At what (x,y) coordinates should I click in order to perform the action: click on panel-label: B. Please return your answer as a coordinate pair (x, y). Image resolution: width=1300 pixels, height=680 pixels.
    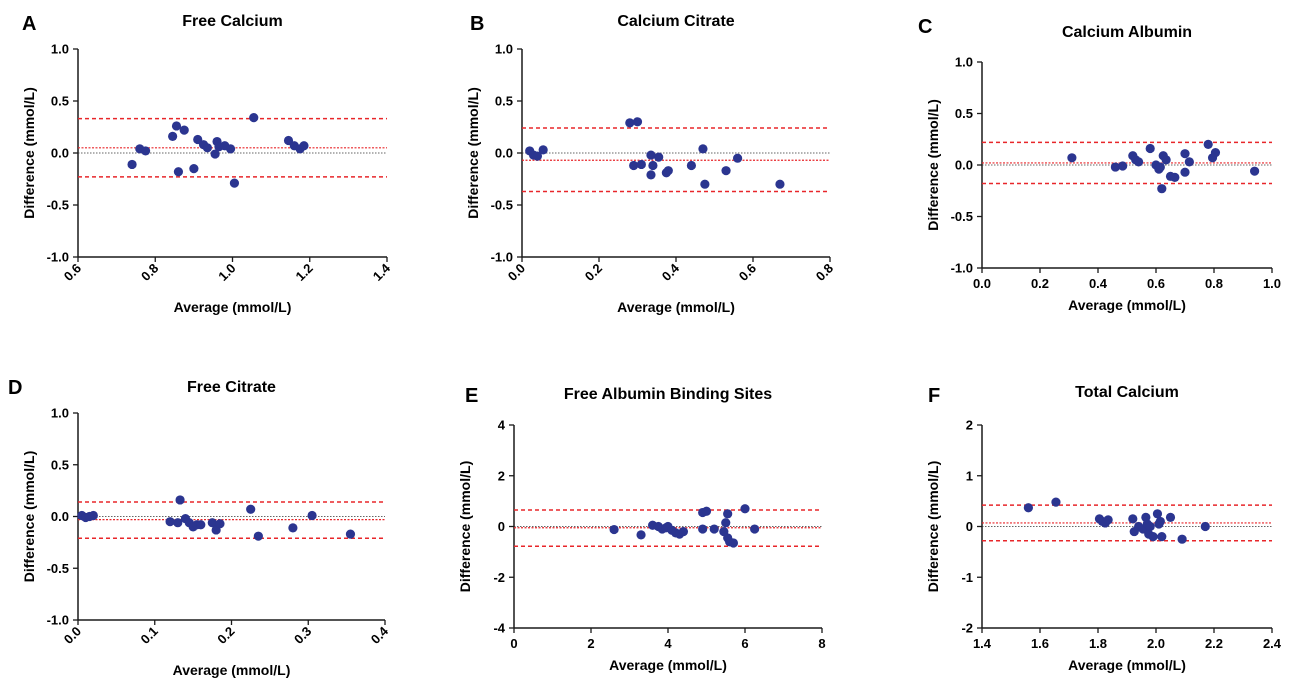
    Looking at the image, I should click on (477, 24).